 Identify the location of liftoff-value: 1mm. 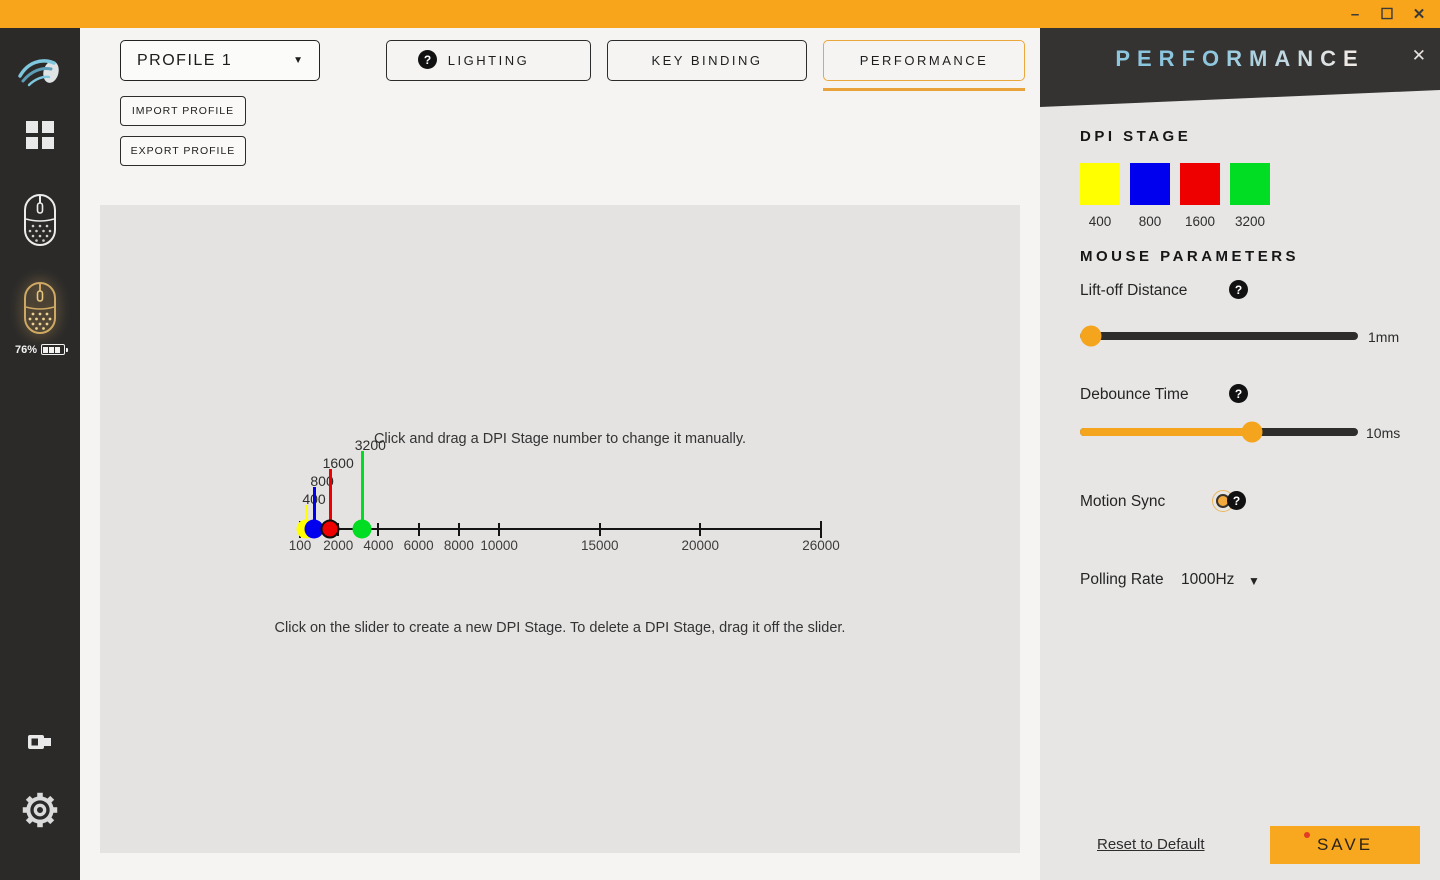
(1384, 337).